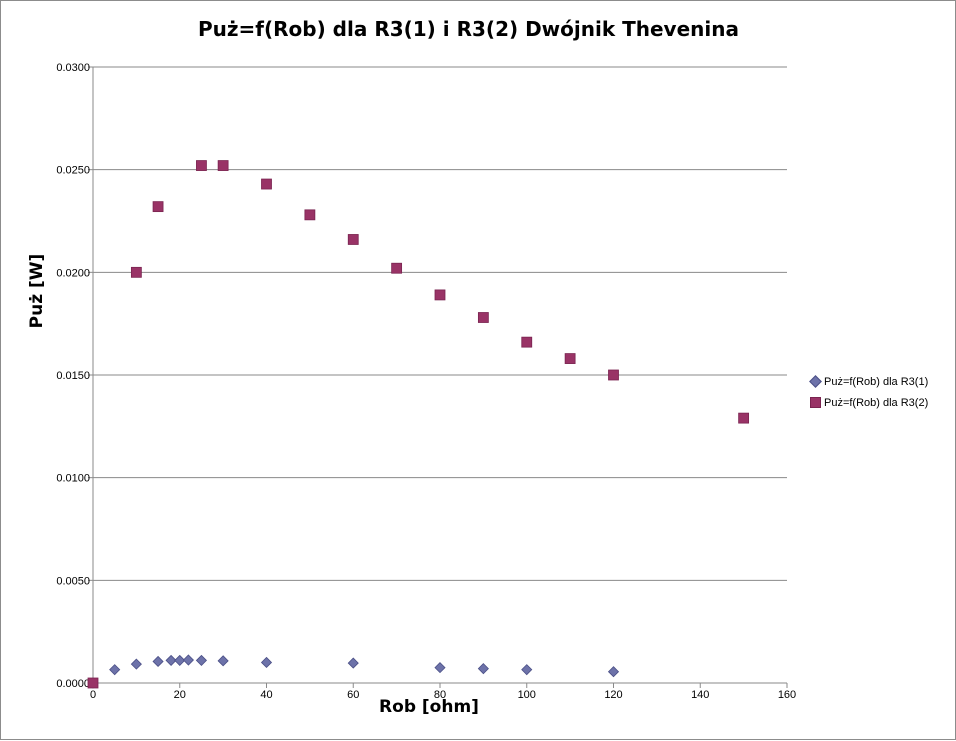 This screenshot has height=741, width=956. What do you see at coordinates (876, 381) in the screenshot?
I see `legend-label-series-1: Puż=f(Rob) dla R3(1)` at bounding box center [876, 381].